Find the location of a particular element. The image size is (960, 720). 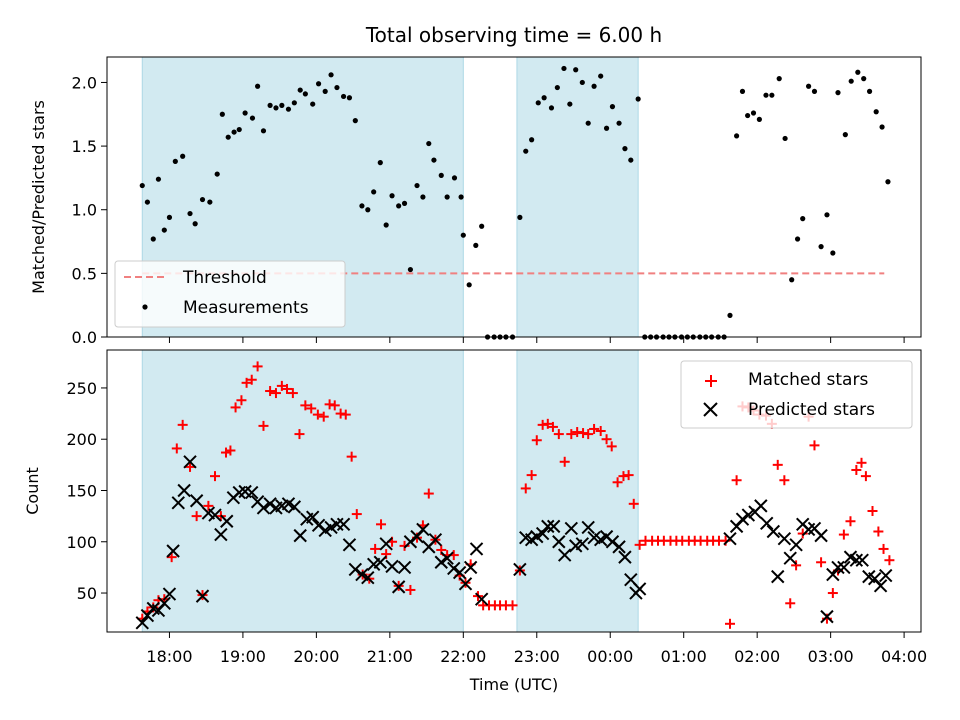

y-tick-label: 100 is located at coordinates (81, 542).